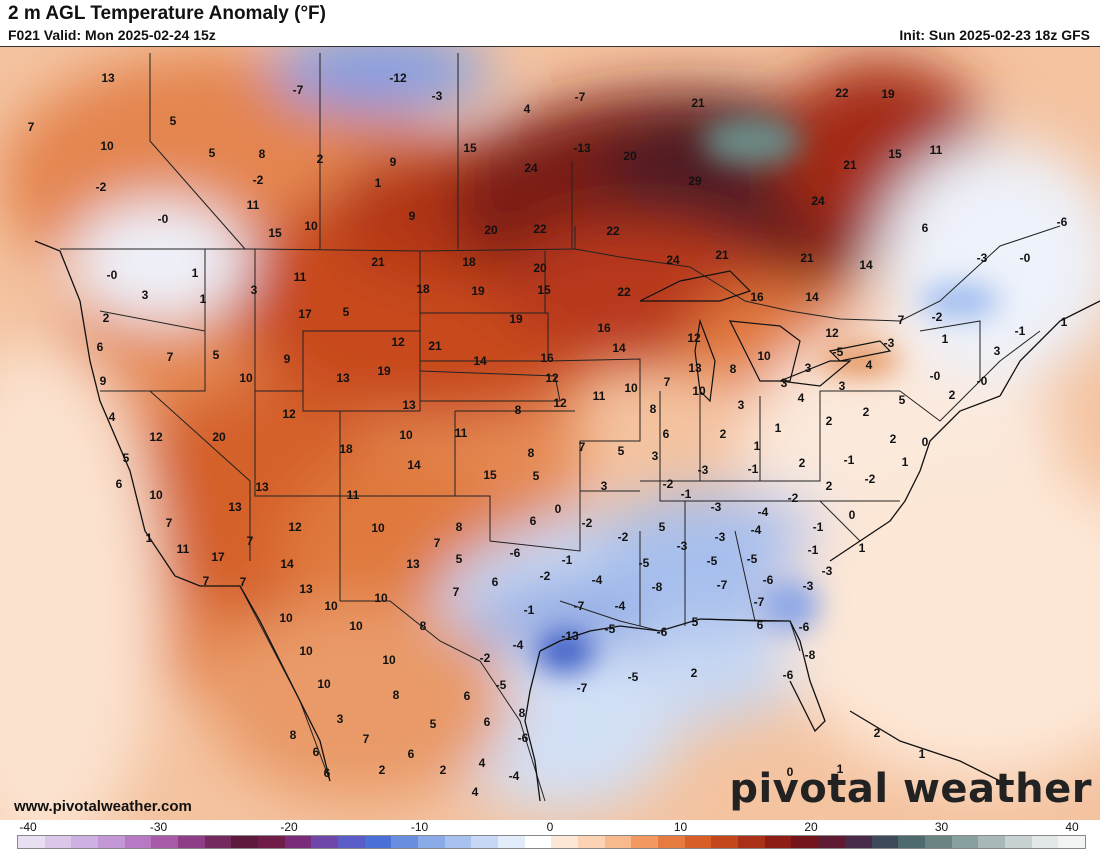 The width and height of the screenshot is (1100, 850). Describe the element at coordinates (765, 336) in the screenshot. I see `great-lakes` at that location.